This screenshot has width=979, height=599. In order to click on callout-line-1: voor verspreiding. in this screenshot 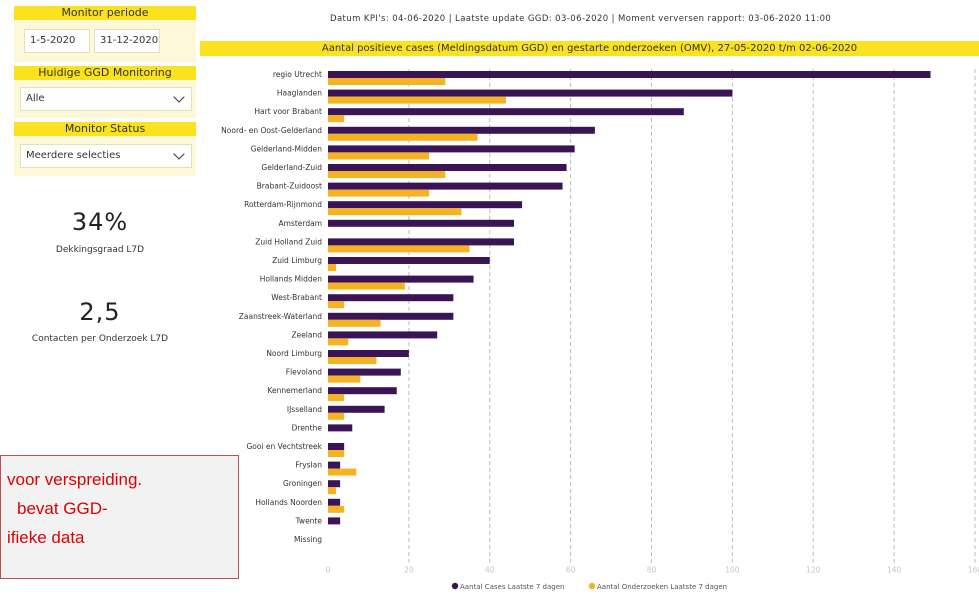, I will do `click(75, 479)`.